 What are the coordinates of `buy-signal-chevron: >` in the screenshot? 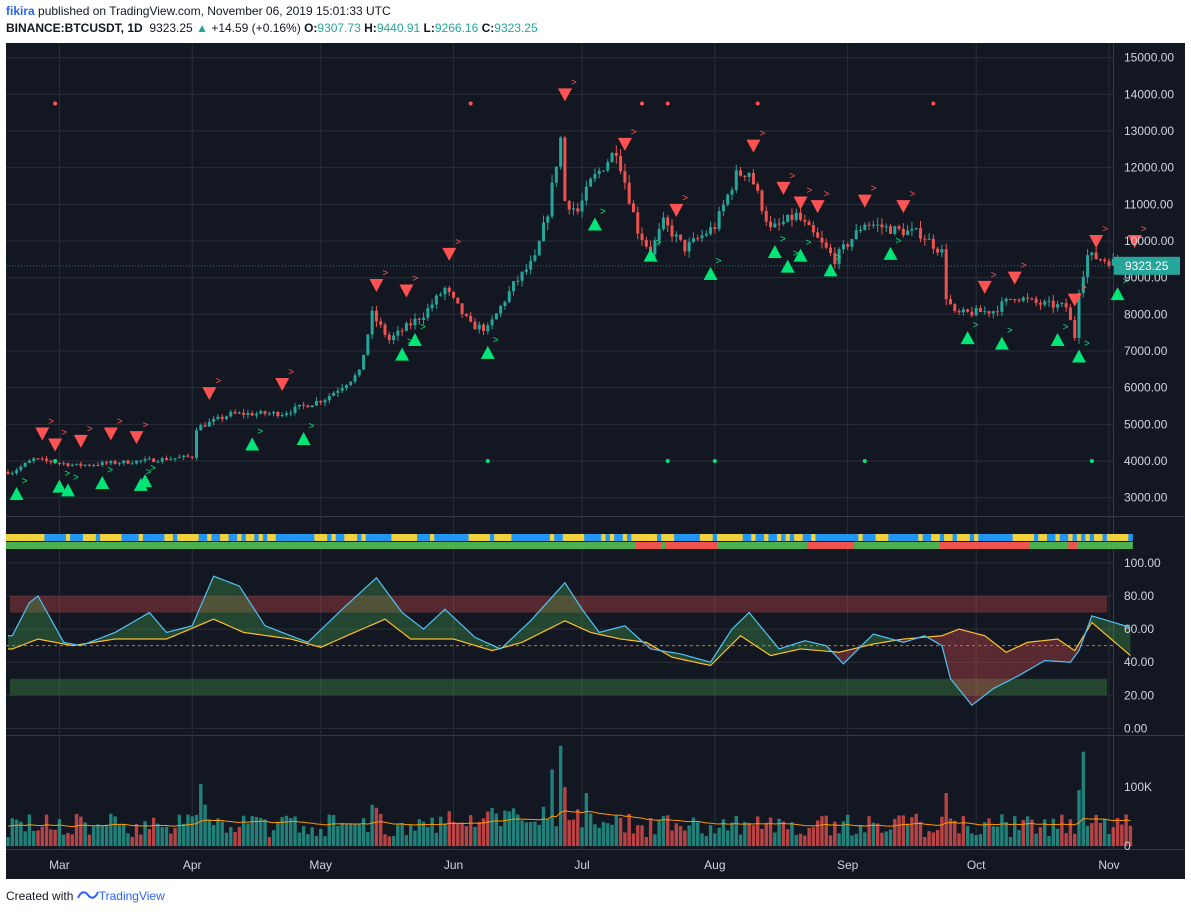 It's located at (149, 472).